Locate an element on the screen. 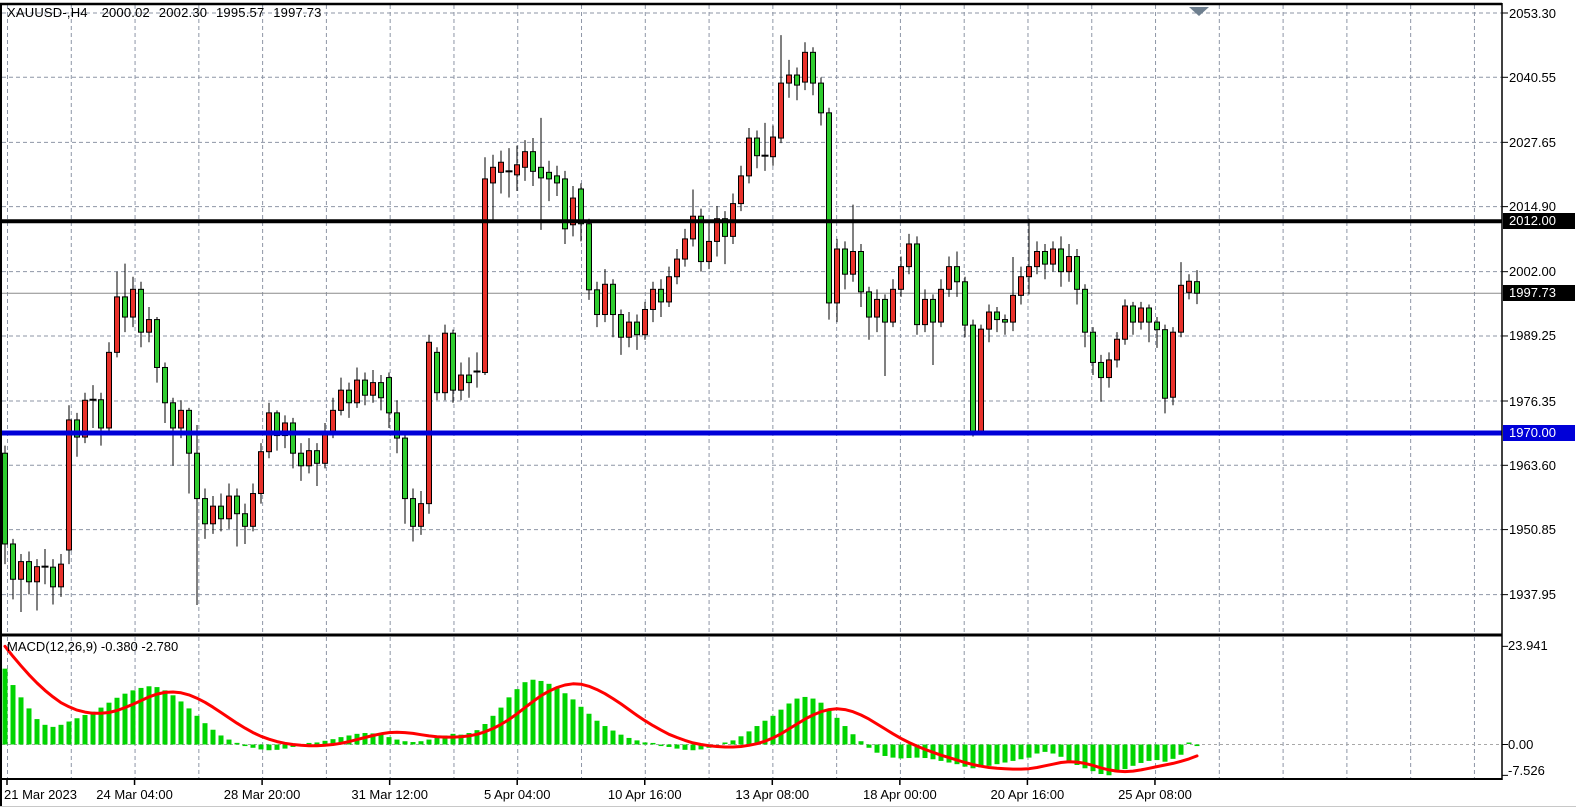  macd-histogram is located at coordinates (601, 722).